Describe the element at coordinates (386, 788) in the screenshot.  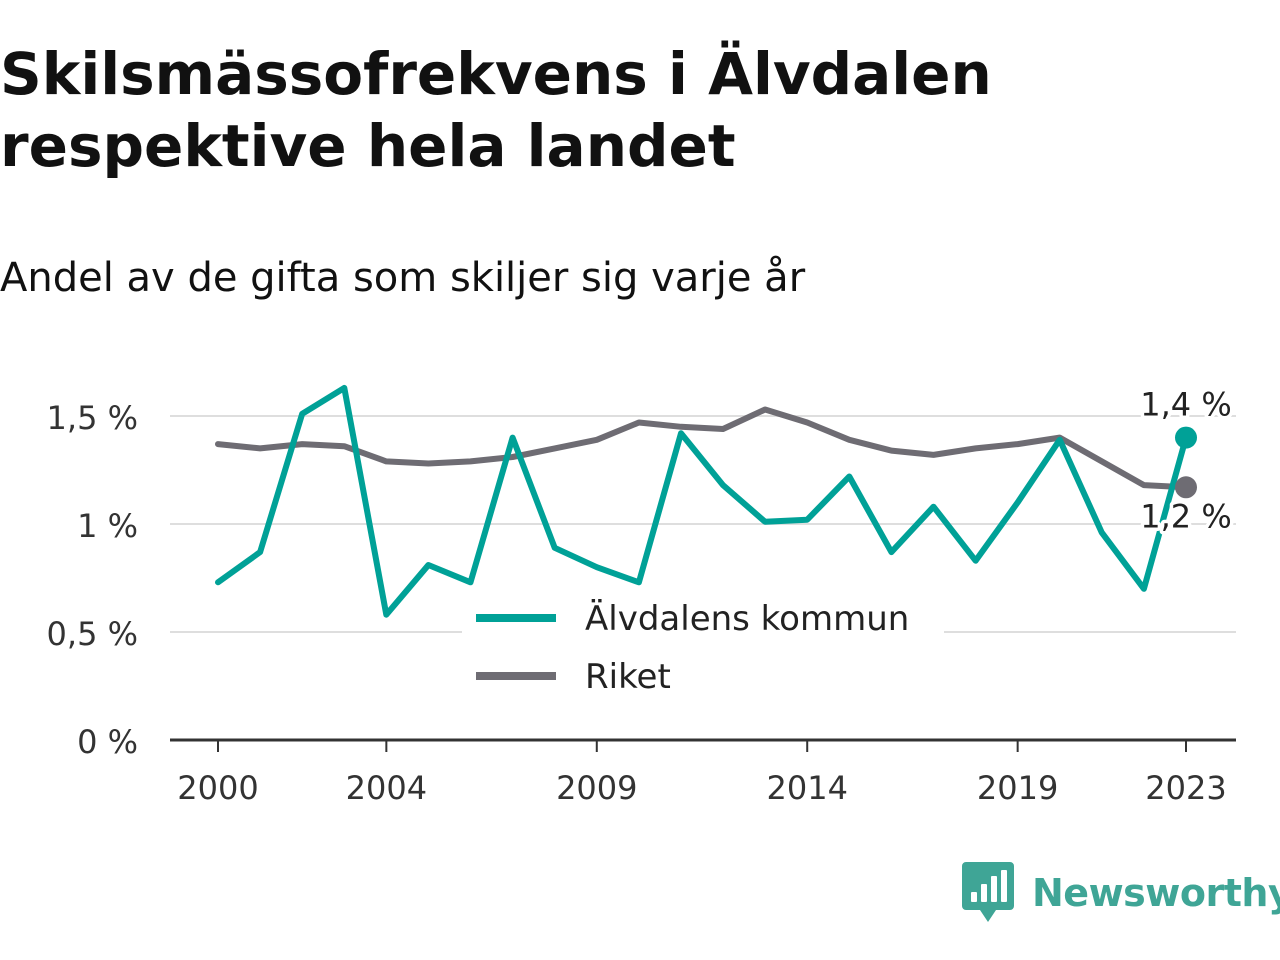
I see `x-tick-label: 2004` at that location.